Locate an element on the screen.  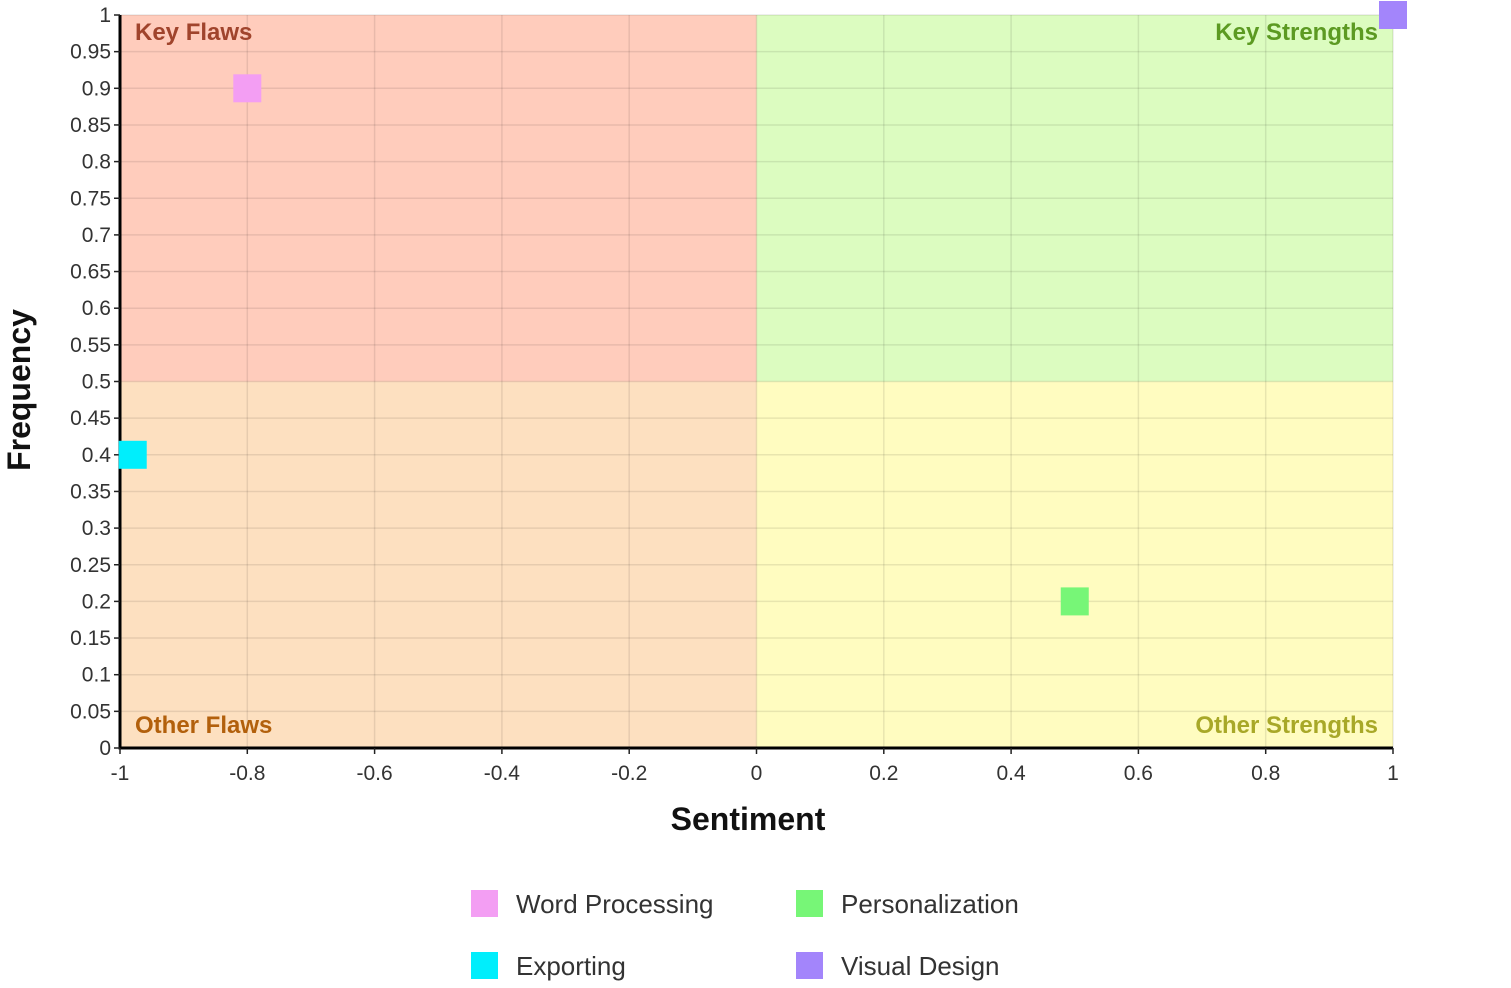
legend-label: Personalization is located at coordinates (930, 904).